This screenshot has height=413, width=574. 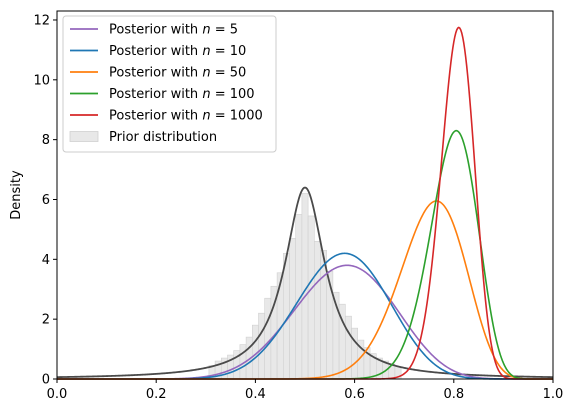 I want to click on y-tick-label: 0, so click(x=46, y=380).